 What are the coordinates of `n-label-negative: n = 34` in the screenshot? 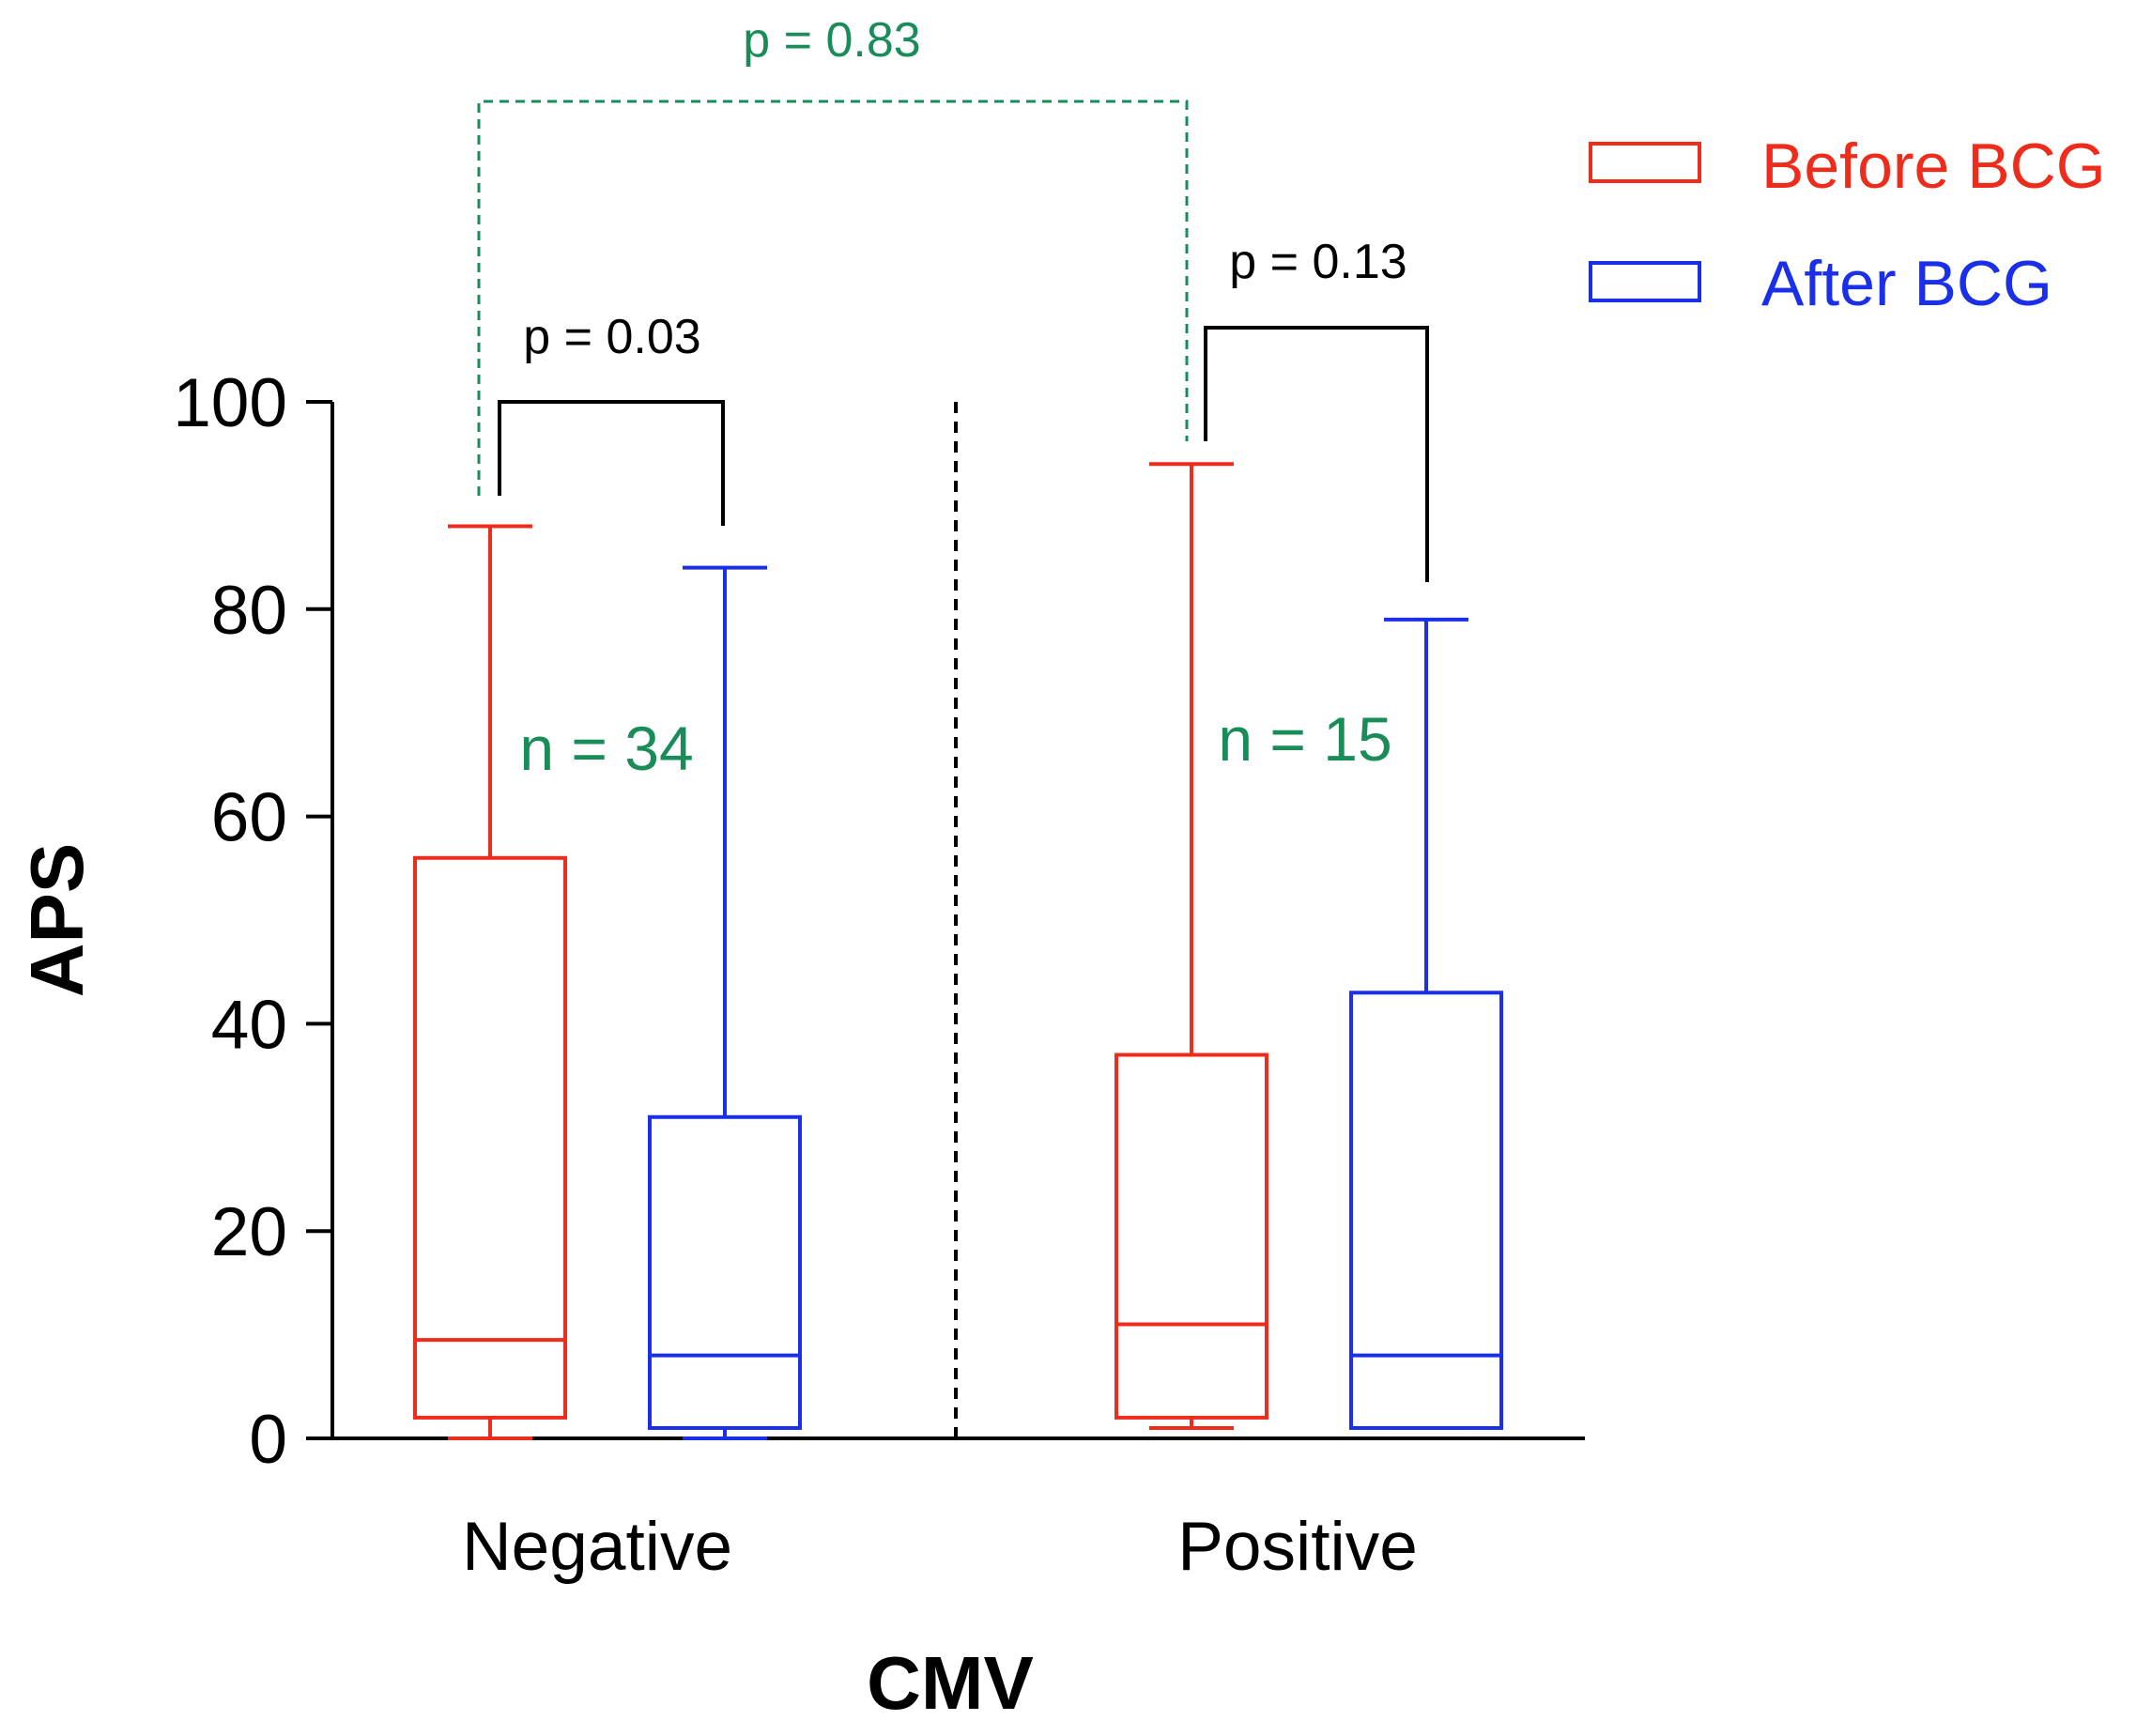 It's located at (606, 748).